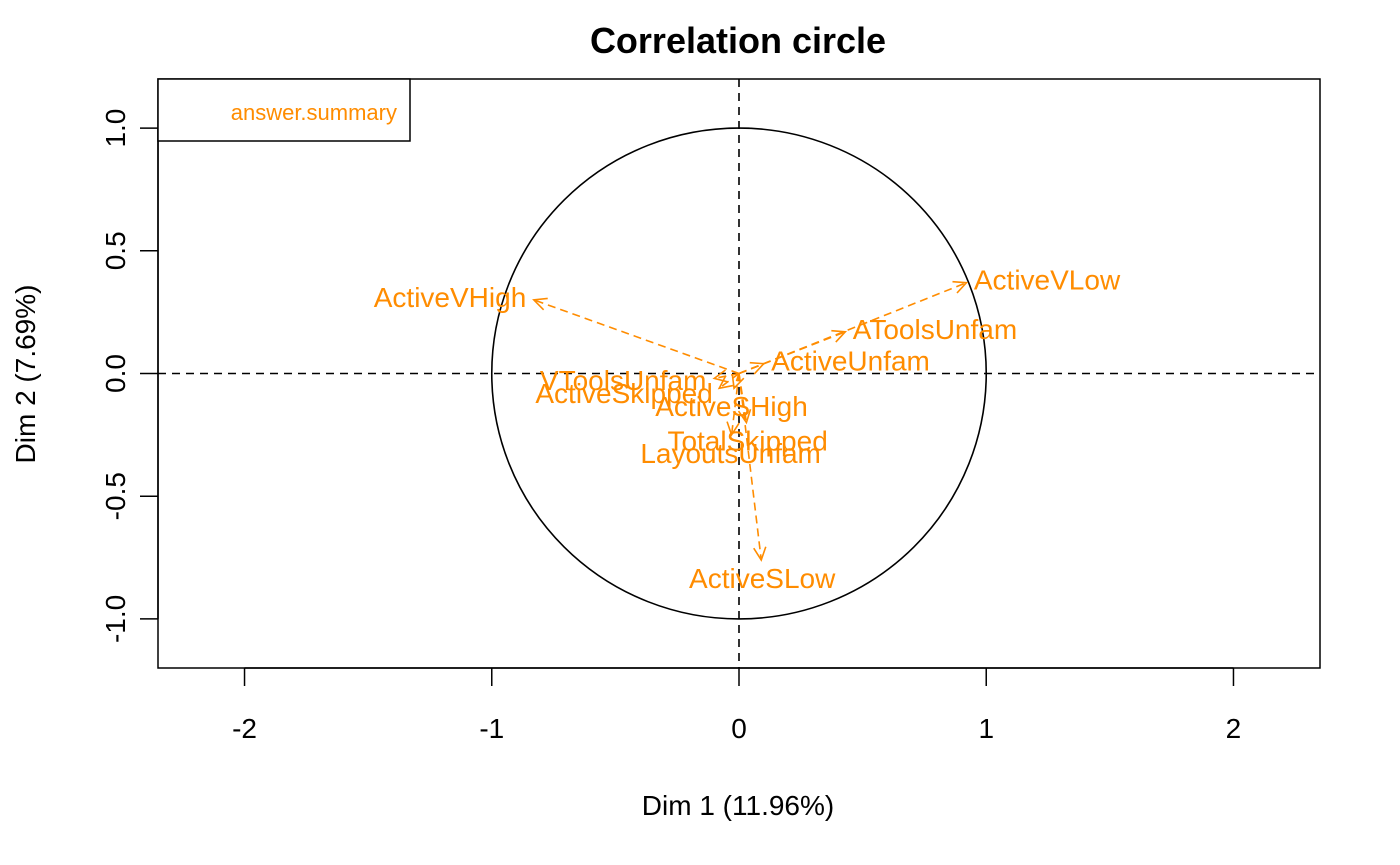  I want to click on variable-label: ActiveVHigh, so click(450, 297).